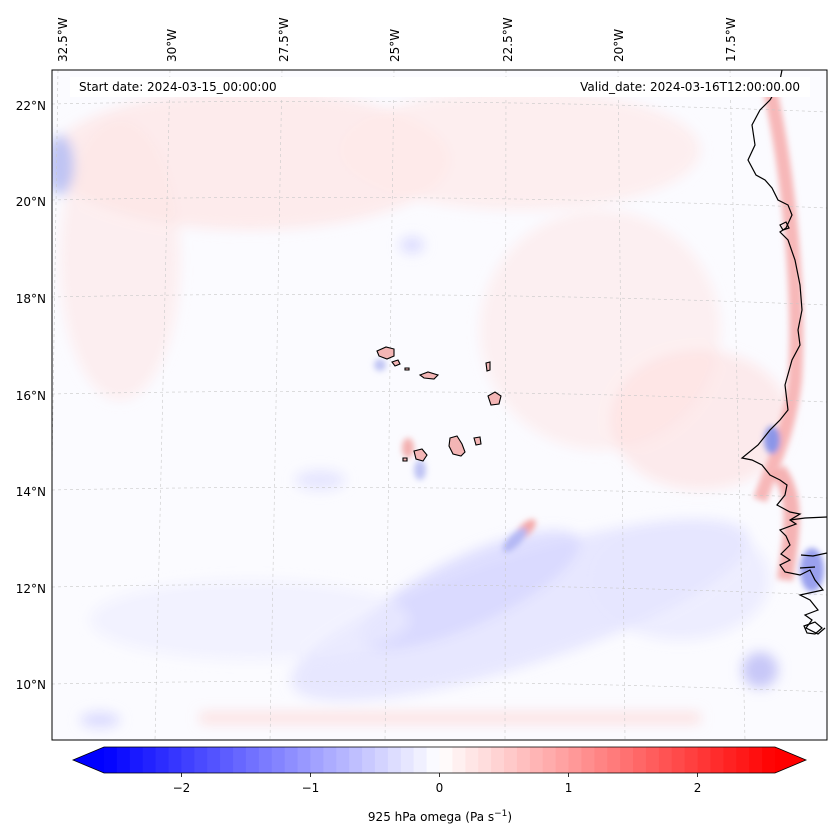  Describe the element at coordinates (488, 366) in the screenshot. I see `island-sal` at that location.